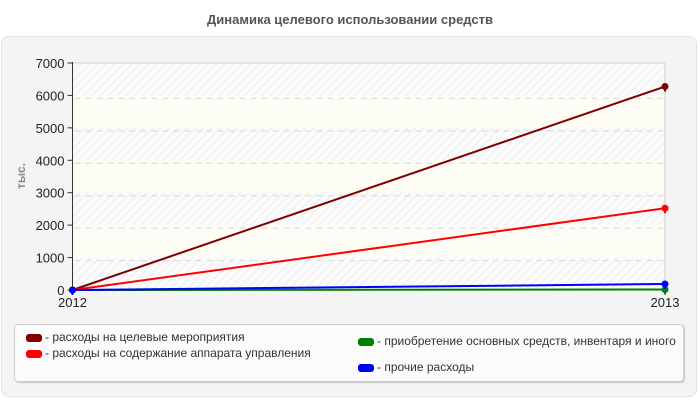 The height and width of the screenshot is (400, 700). What do you see at coordinates (426, 367) in the screenshot?
I see `legend-label: - прочие расходы` at bounding box center [426, 367].